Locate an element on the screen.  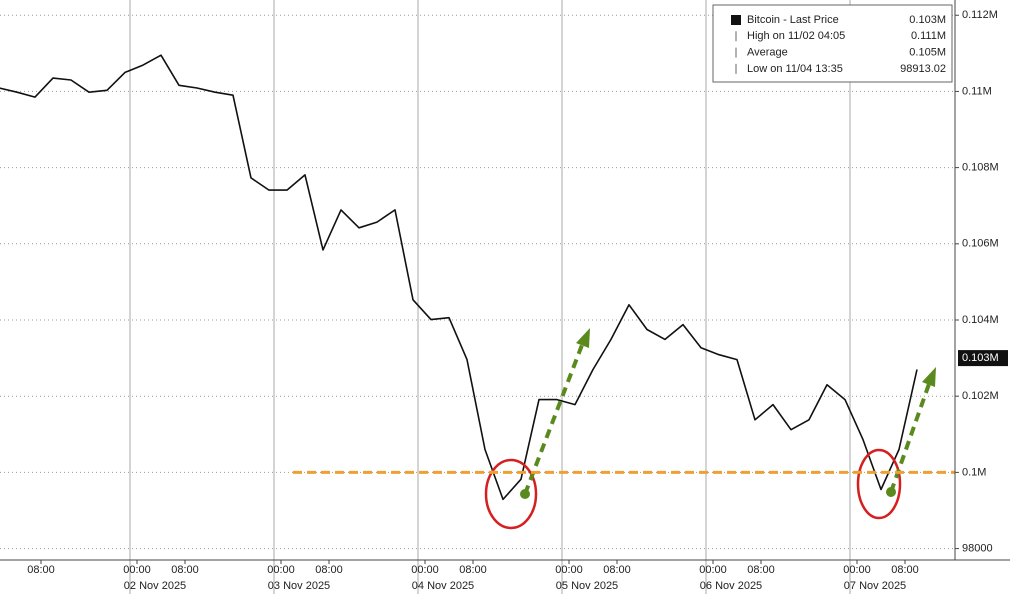
y-tick-label: 0.112M is located at coordinates (980, 15).